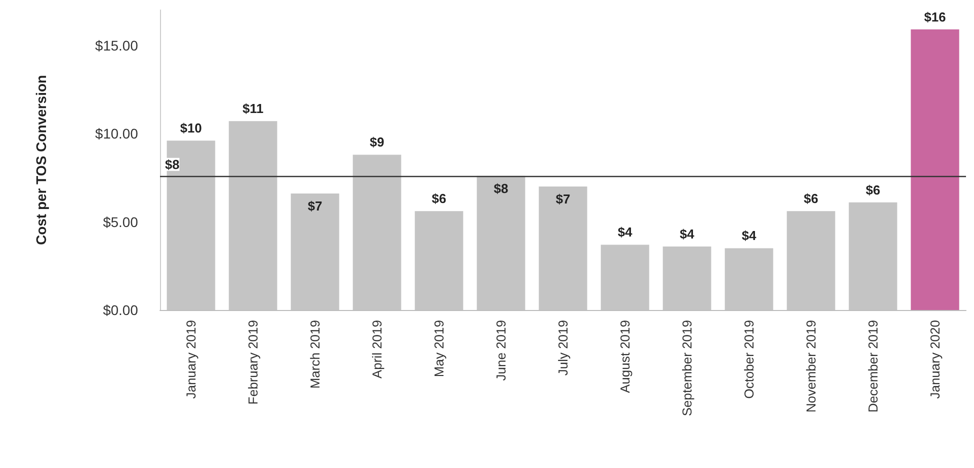 The height and width of the screenshot is (468, 974). I want to click on y-tick-label: $0.00, so click(120, 310).